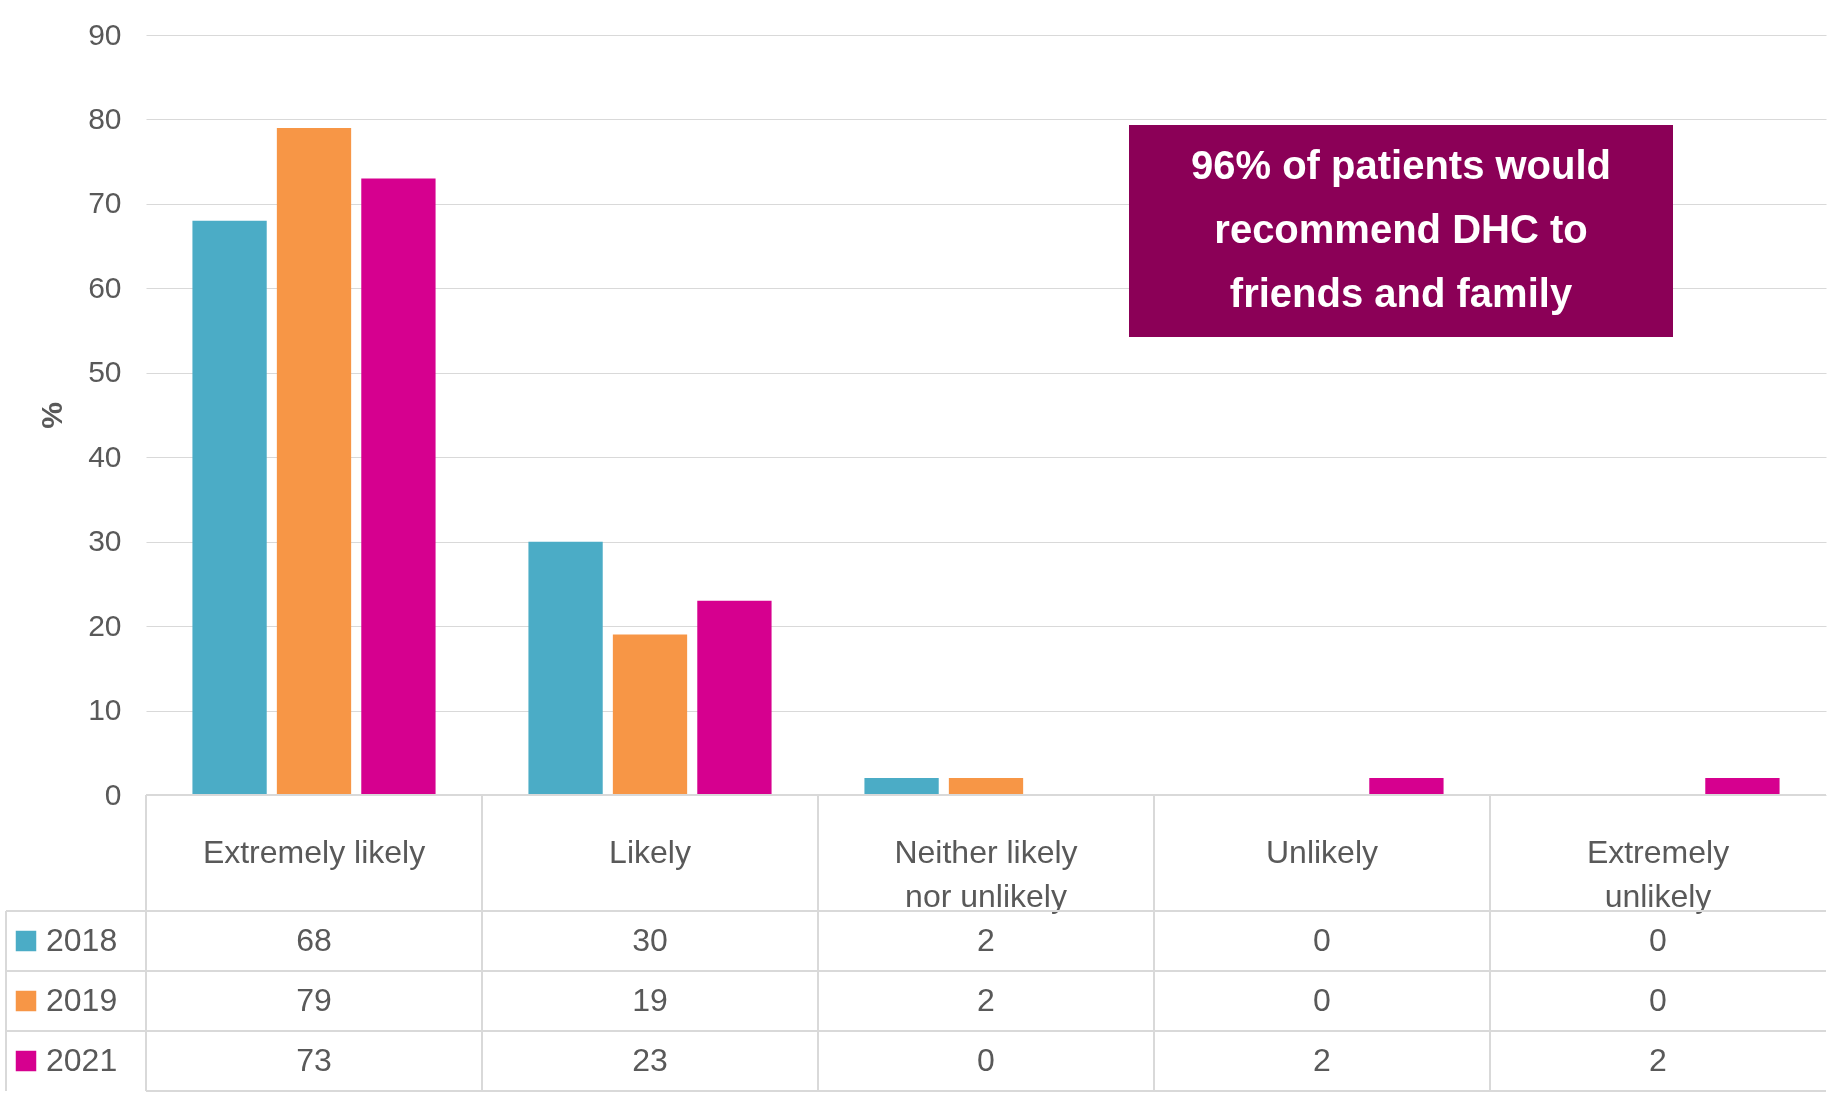 This screenshot has width=1845, height=1098. What do you see at coordinates (650, 852) in the screenshot?
I see `x-tick-label: Likely` at bounding box center [650, 852].